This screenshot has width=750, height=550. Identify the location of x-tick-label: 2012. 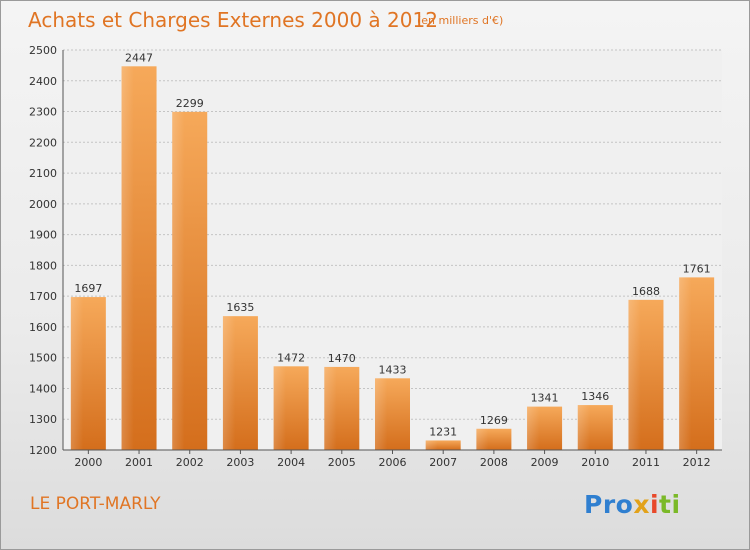
(697, 462).